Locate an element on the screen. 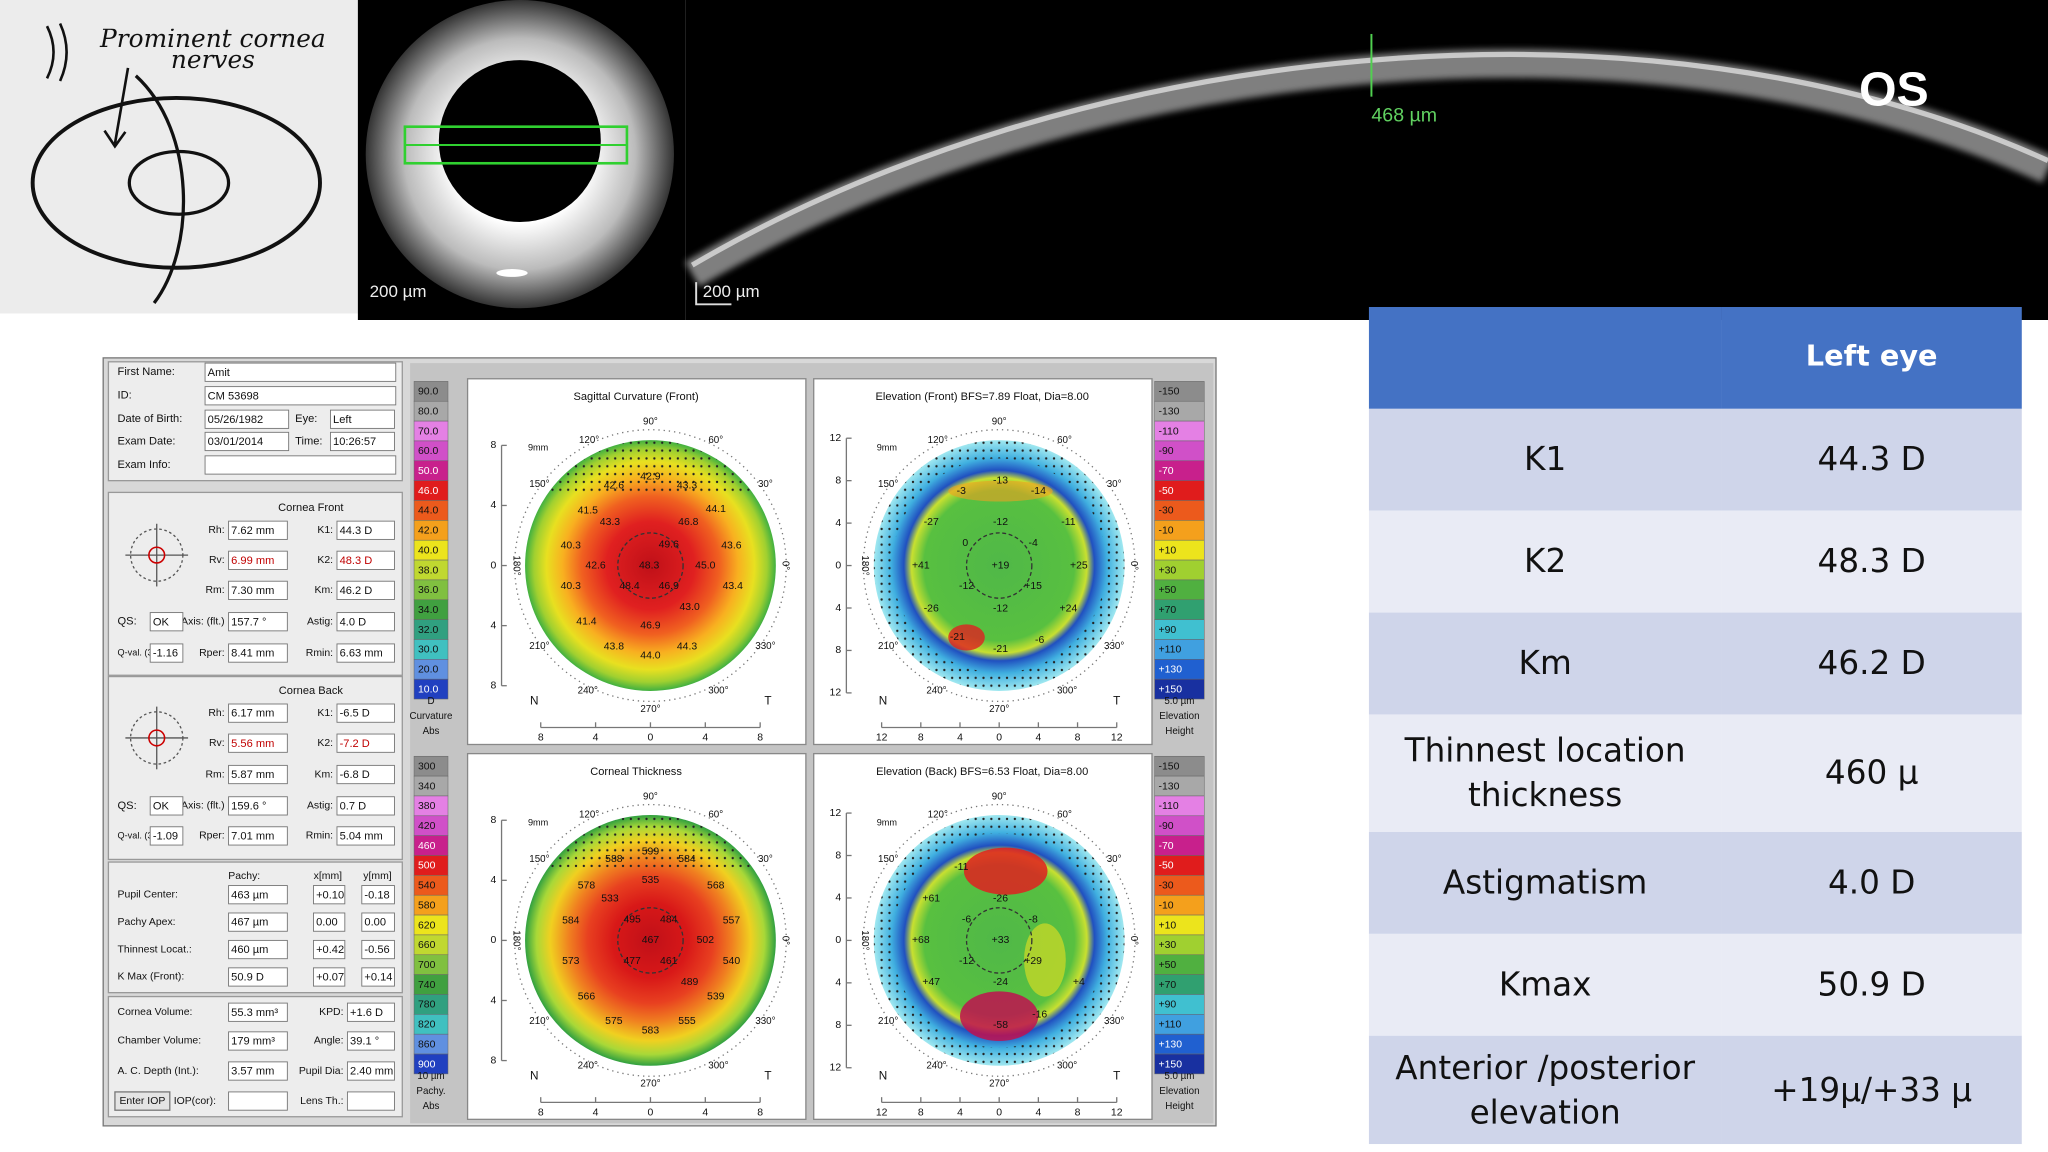 The width and height of the screenshot is (2048, 1152). map-value: 46.8 is located at coordinates (688, 522).